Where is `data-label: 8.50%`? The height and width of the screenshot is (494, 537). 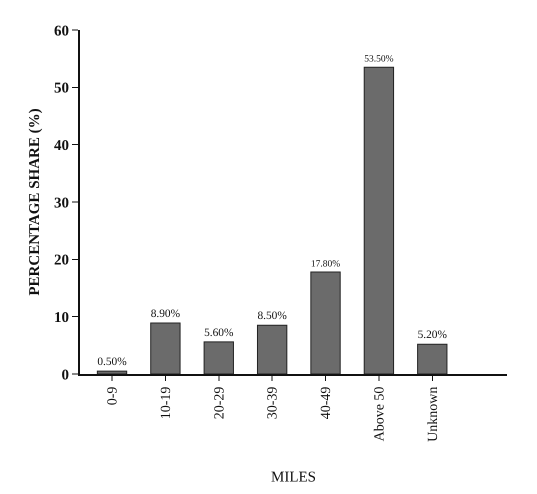 data-label: 8.50% is located at coordinates (272, 316).